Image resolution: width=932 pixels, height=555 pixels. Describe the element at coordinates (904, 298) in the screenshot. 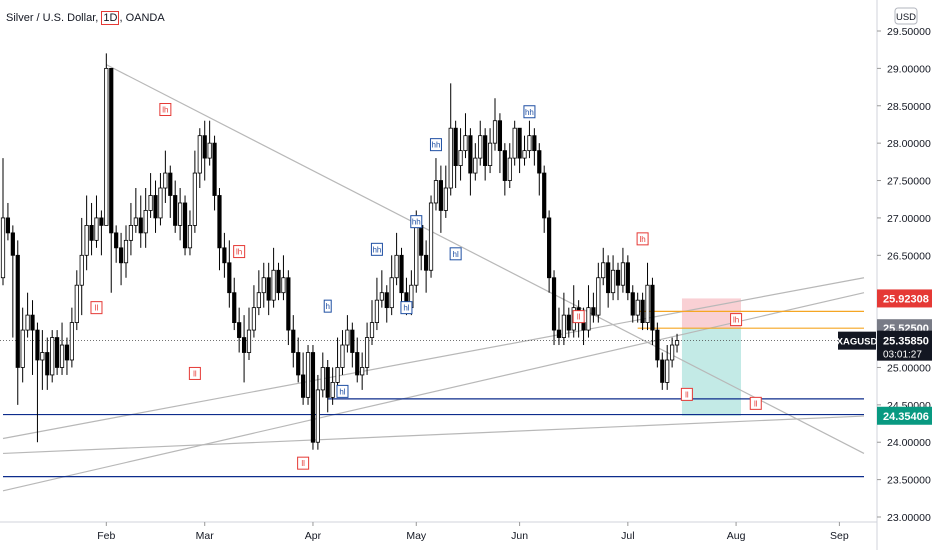

I see `stop-price-tag-bg` at that location.